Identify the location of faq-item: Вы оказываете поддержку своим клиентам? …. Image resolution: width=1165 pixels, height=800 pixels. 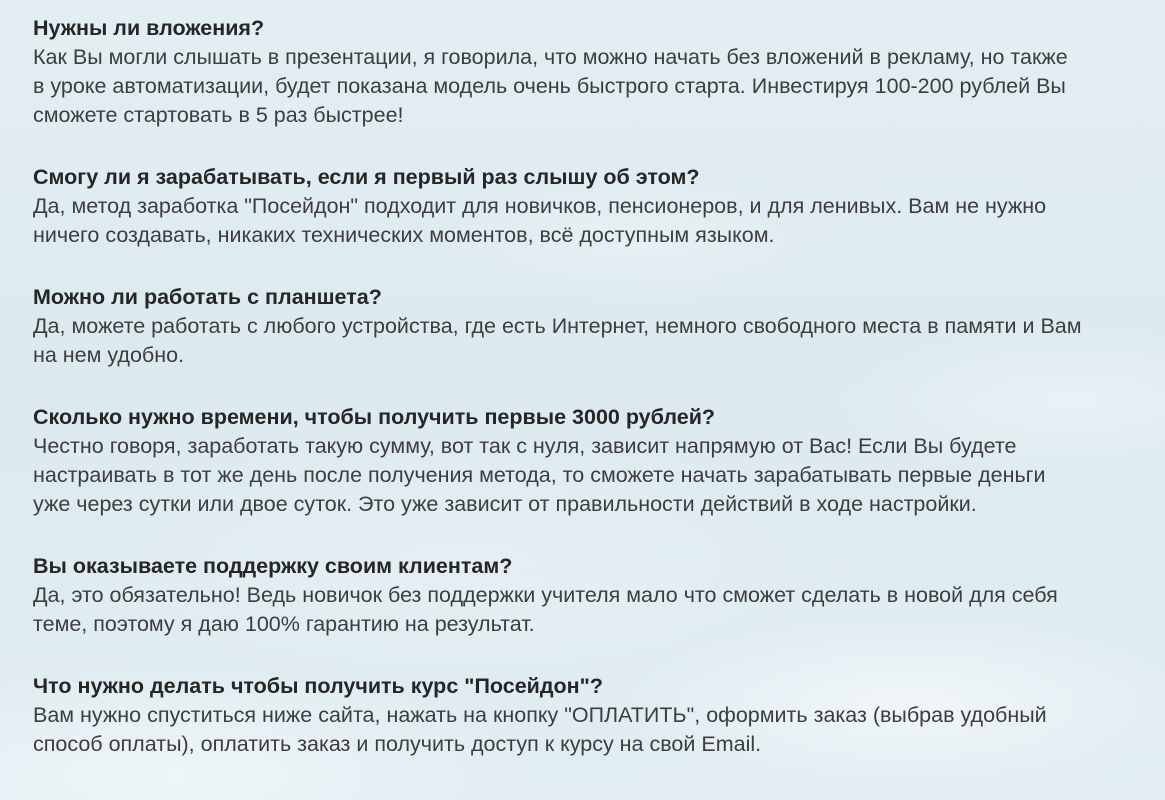
(558, 595).